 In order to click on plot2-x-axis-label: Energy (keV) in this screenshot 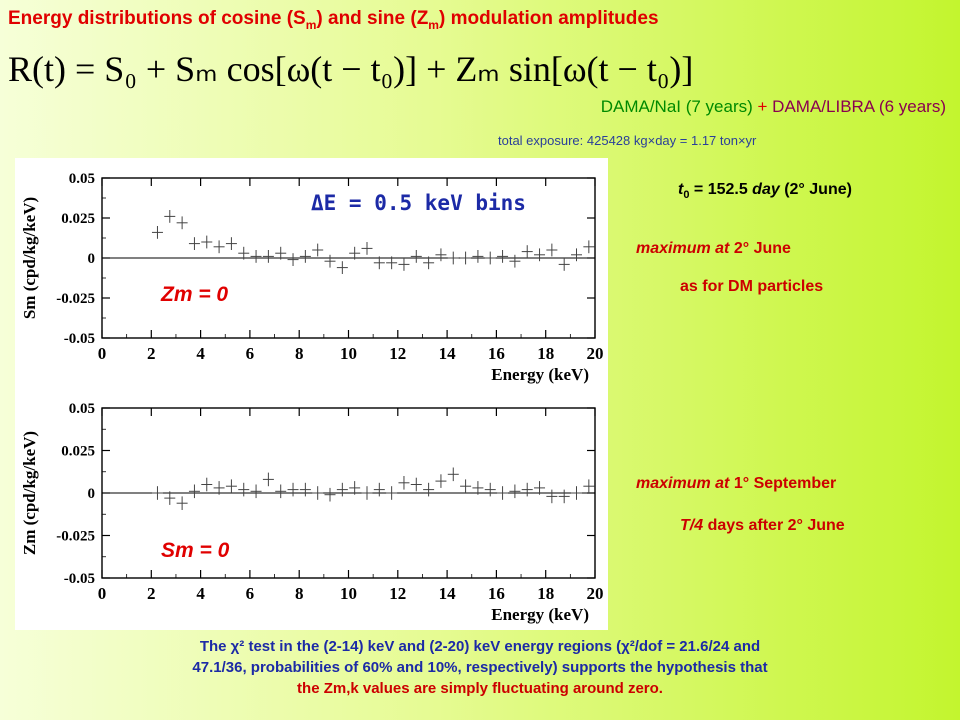, I will do `click(540, 614)`.